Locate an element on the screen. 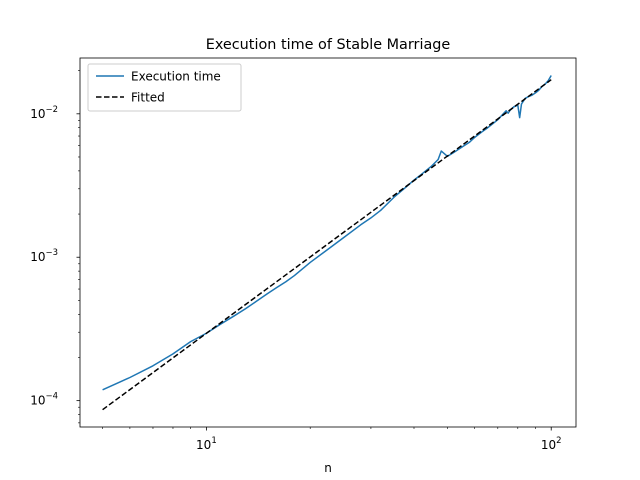 This screenshot has width=640, height=480. chart-title: Execution time of Stable Marriage is located at coordinates (328, 45).